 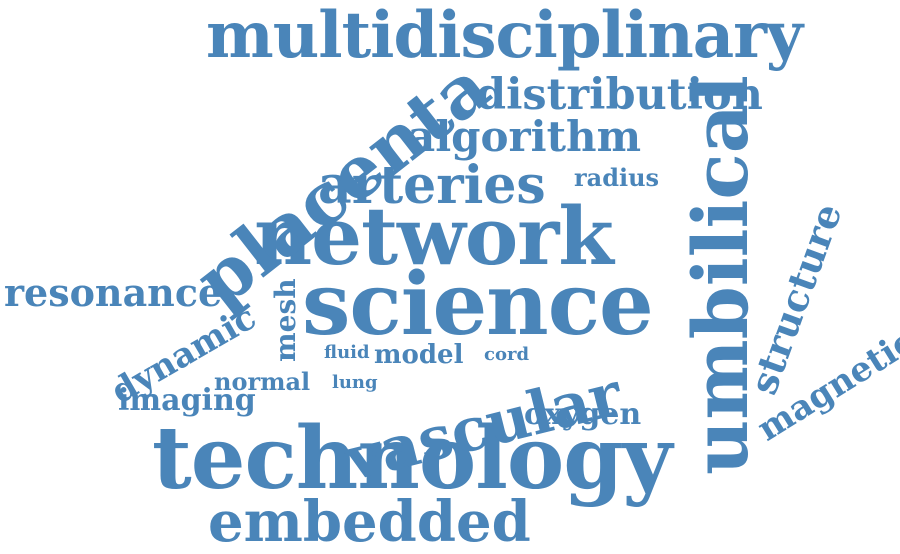 What do you see at coordinates (187, 400) in the screenshot?
I see `word-imaging: imaging` at bounding box center [187, 400].